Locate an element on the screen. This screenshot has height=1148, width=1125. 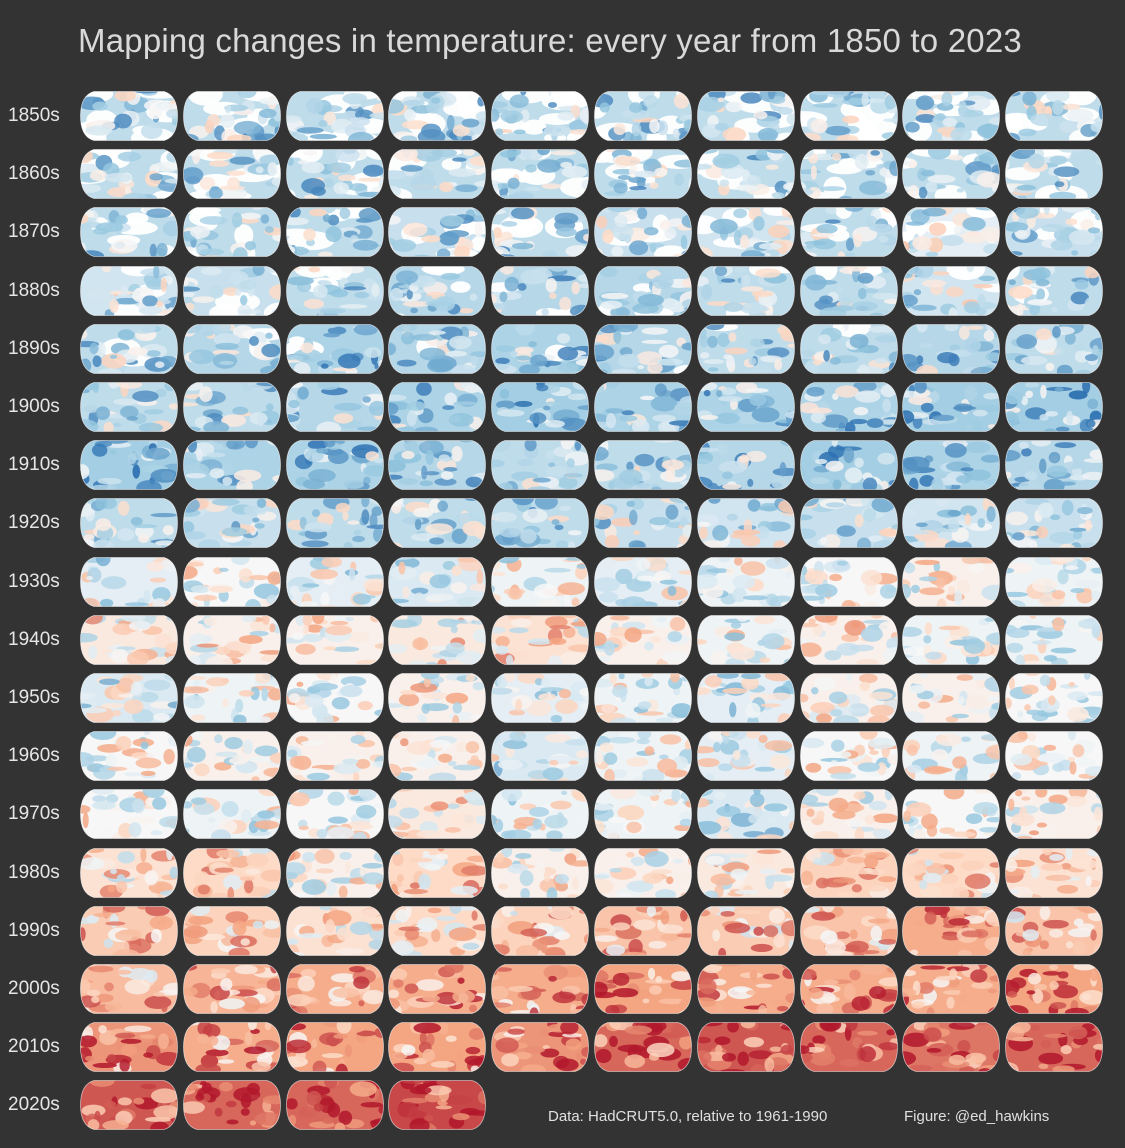
year-map-1963 is located at coordinates (437, 756).